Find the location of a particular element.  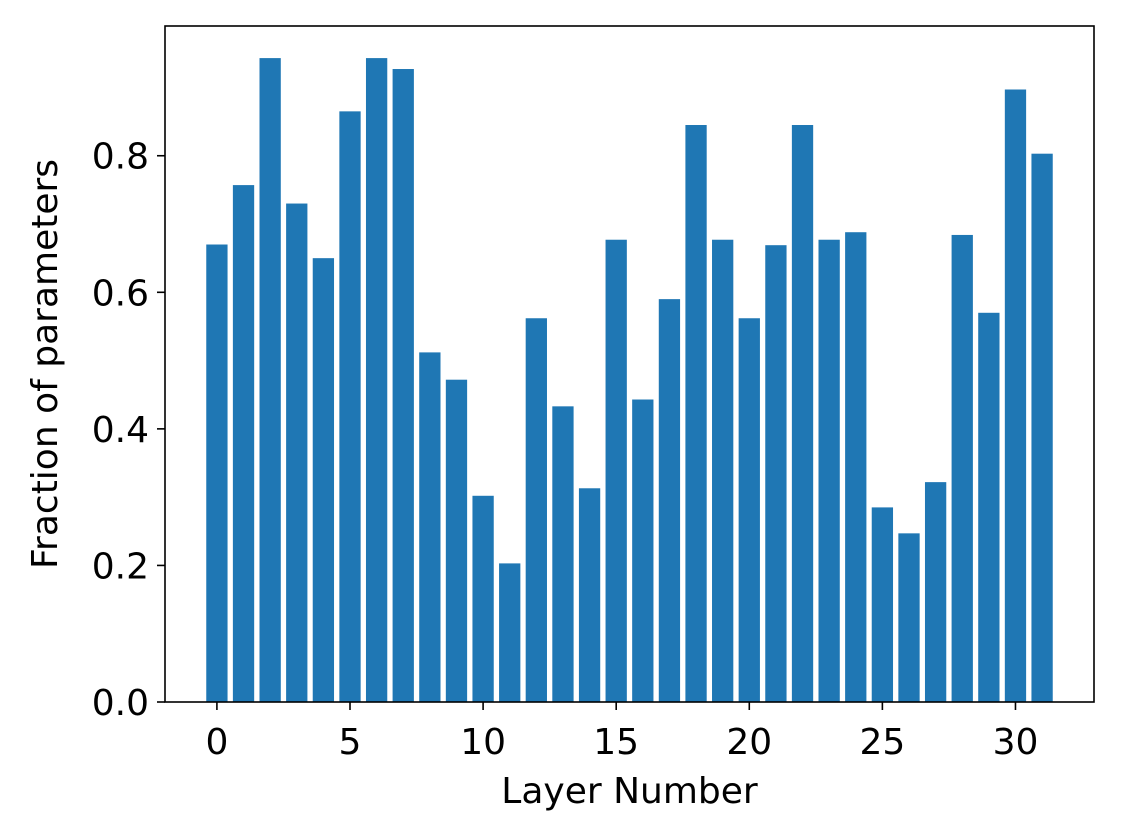

x-tick-label: 10 is located at coordinates (483, 742).